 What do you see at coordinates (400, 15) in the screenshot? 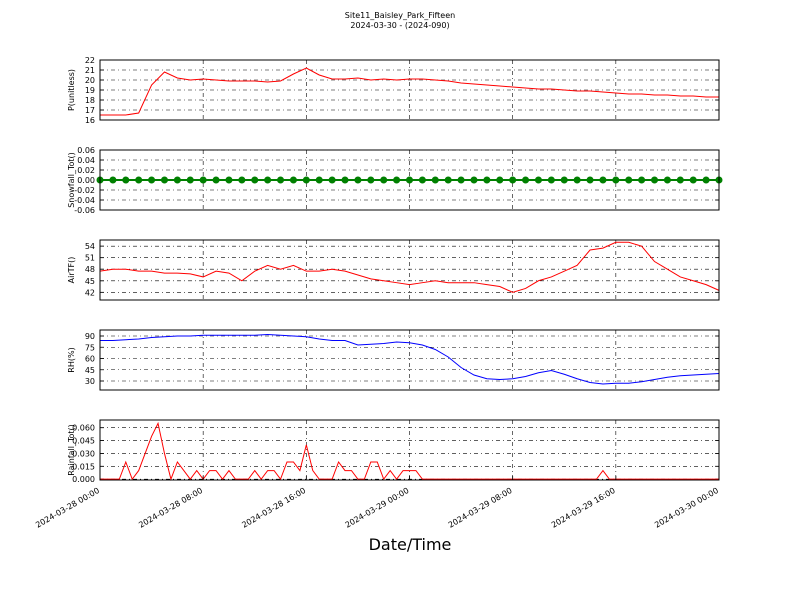
I see `chart-title: Site11_Baisley_Park_Fifteen` at bounding box center [400, 15].